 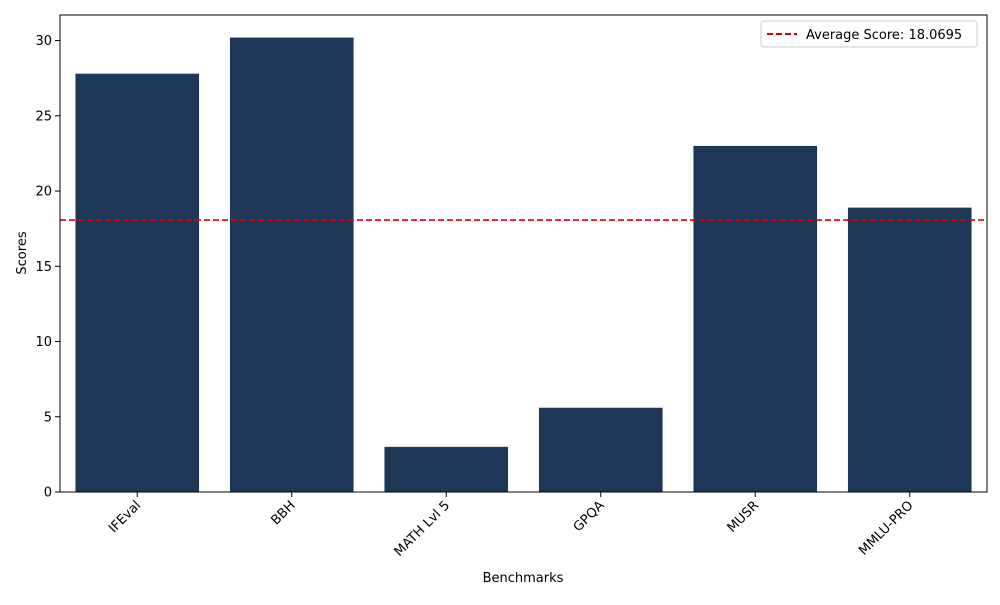 I want to click on x-tick-label: MMLU-PRO, so click(x=886, y=528).